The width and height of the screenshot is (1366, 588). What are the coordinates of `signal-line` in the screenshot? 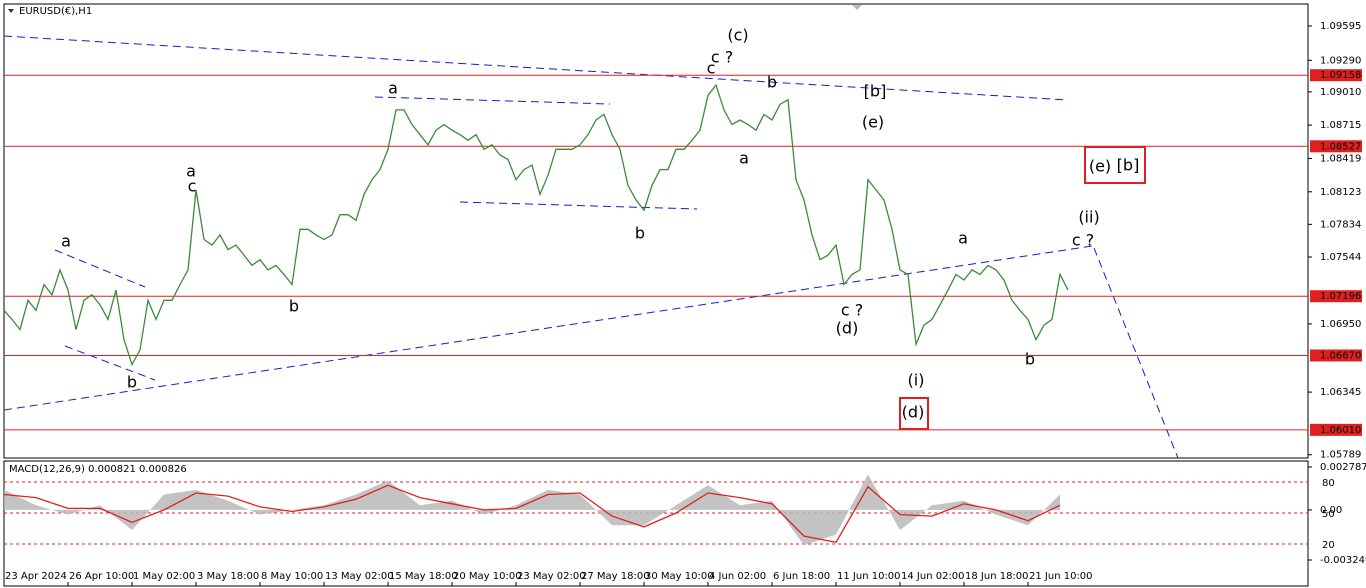 It's located at (532, 514).